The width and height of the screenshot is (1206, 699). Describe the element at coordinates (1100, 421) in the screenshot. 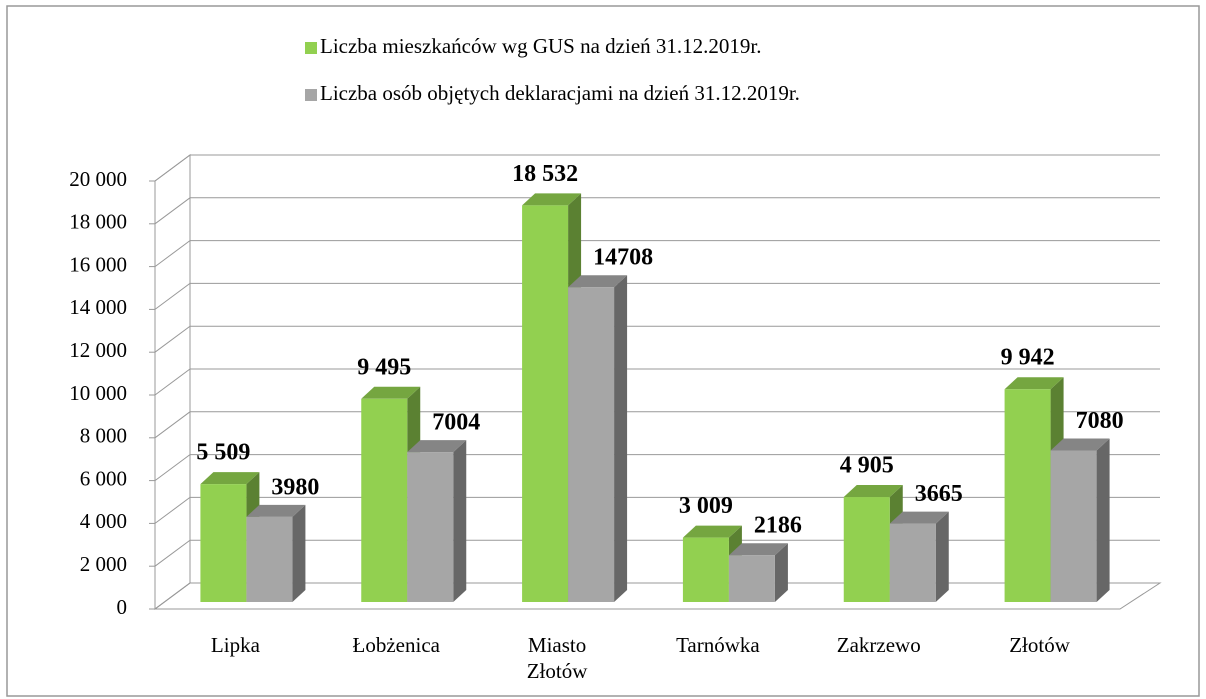

I see `data-label: 7080` at that location.